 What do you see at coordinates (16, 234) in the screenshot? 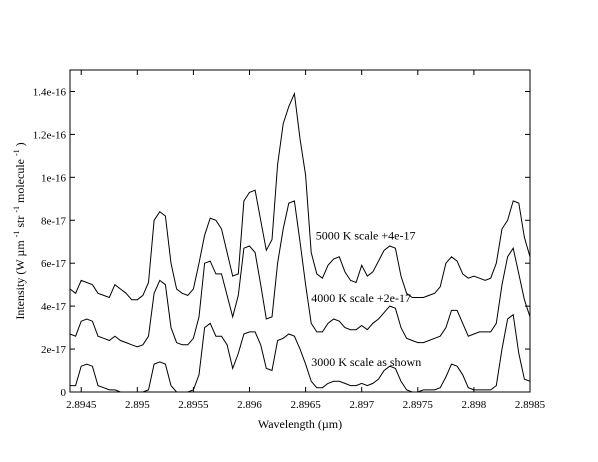
I see `y-axis-label-sup-1: -1` at bounding box center [16, 234].